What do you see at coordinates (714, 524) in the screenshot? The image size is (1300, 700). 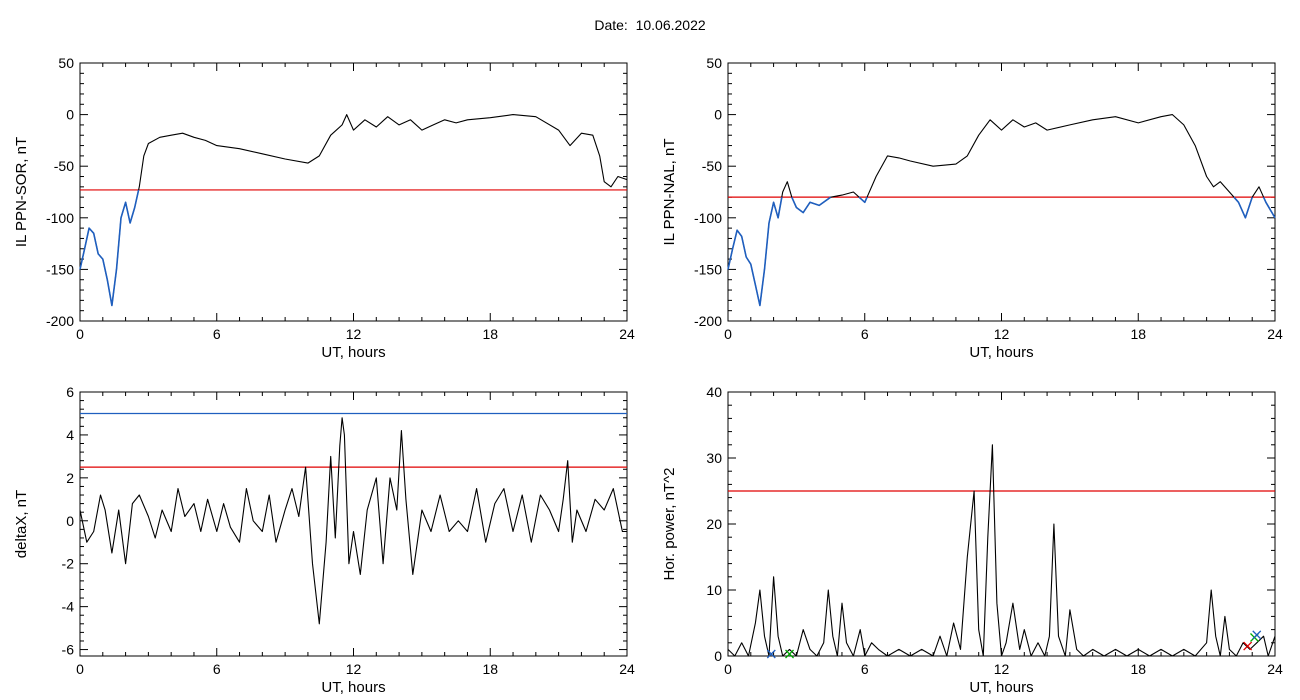 I see `y-tick-label: 20` at bounding box center [714, 524].